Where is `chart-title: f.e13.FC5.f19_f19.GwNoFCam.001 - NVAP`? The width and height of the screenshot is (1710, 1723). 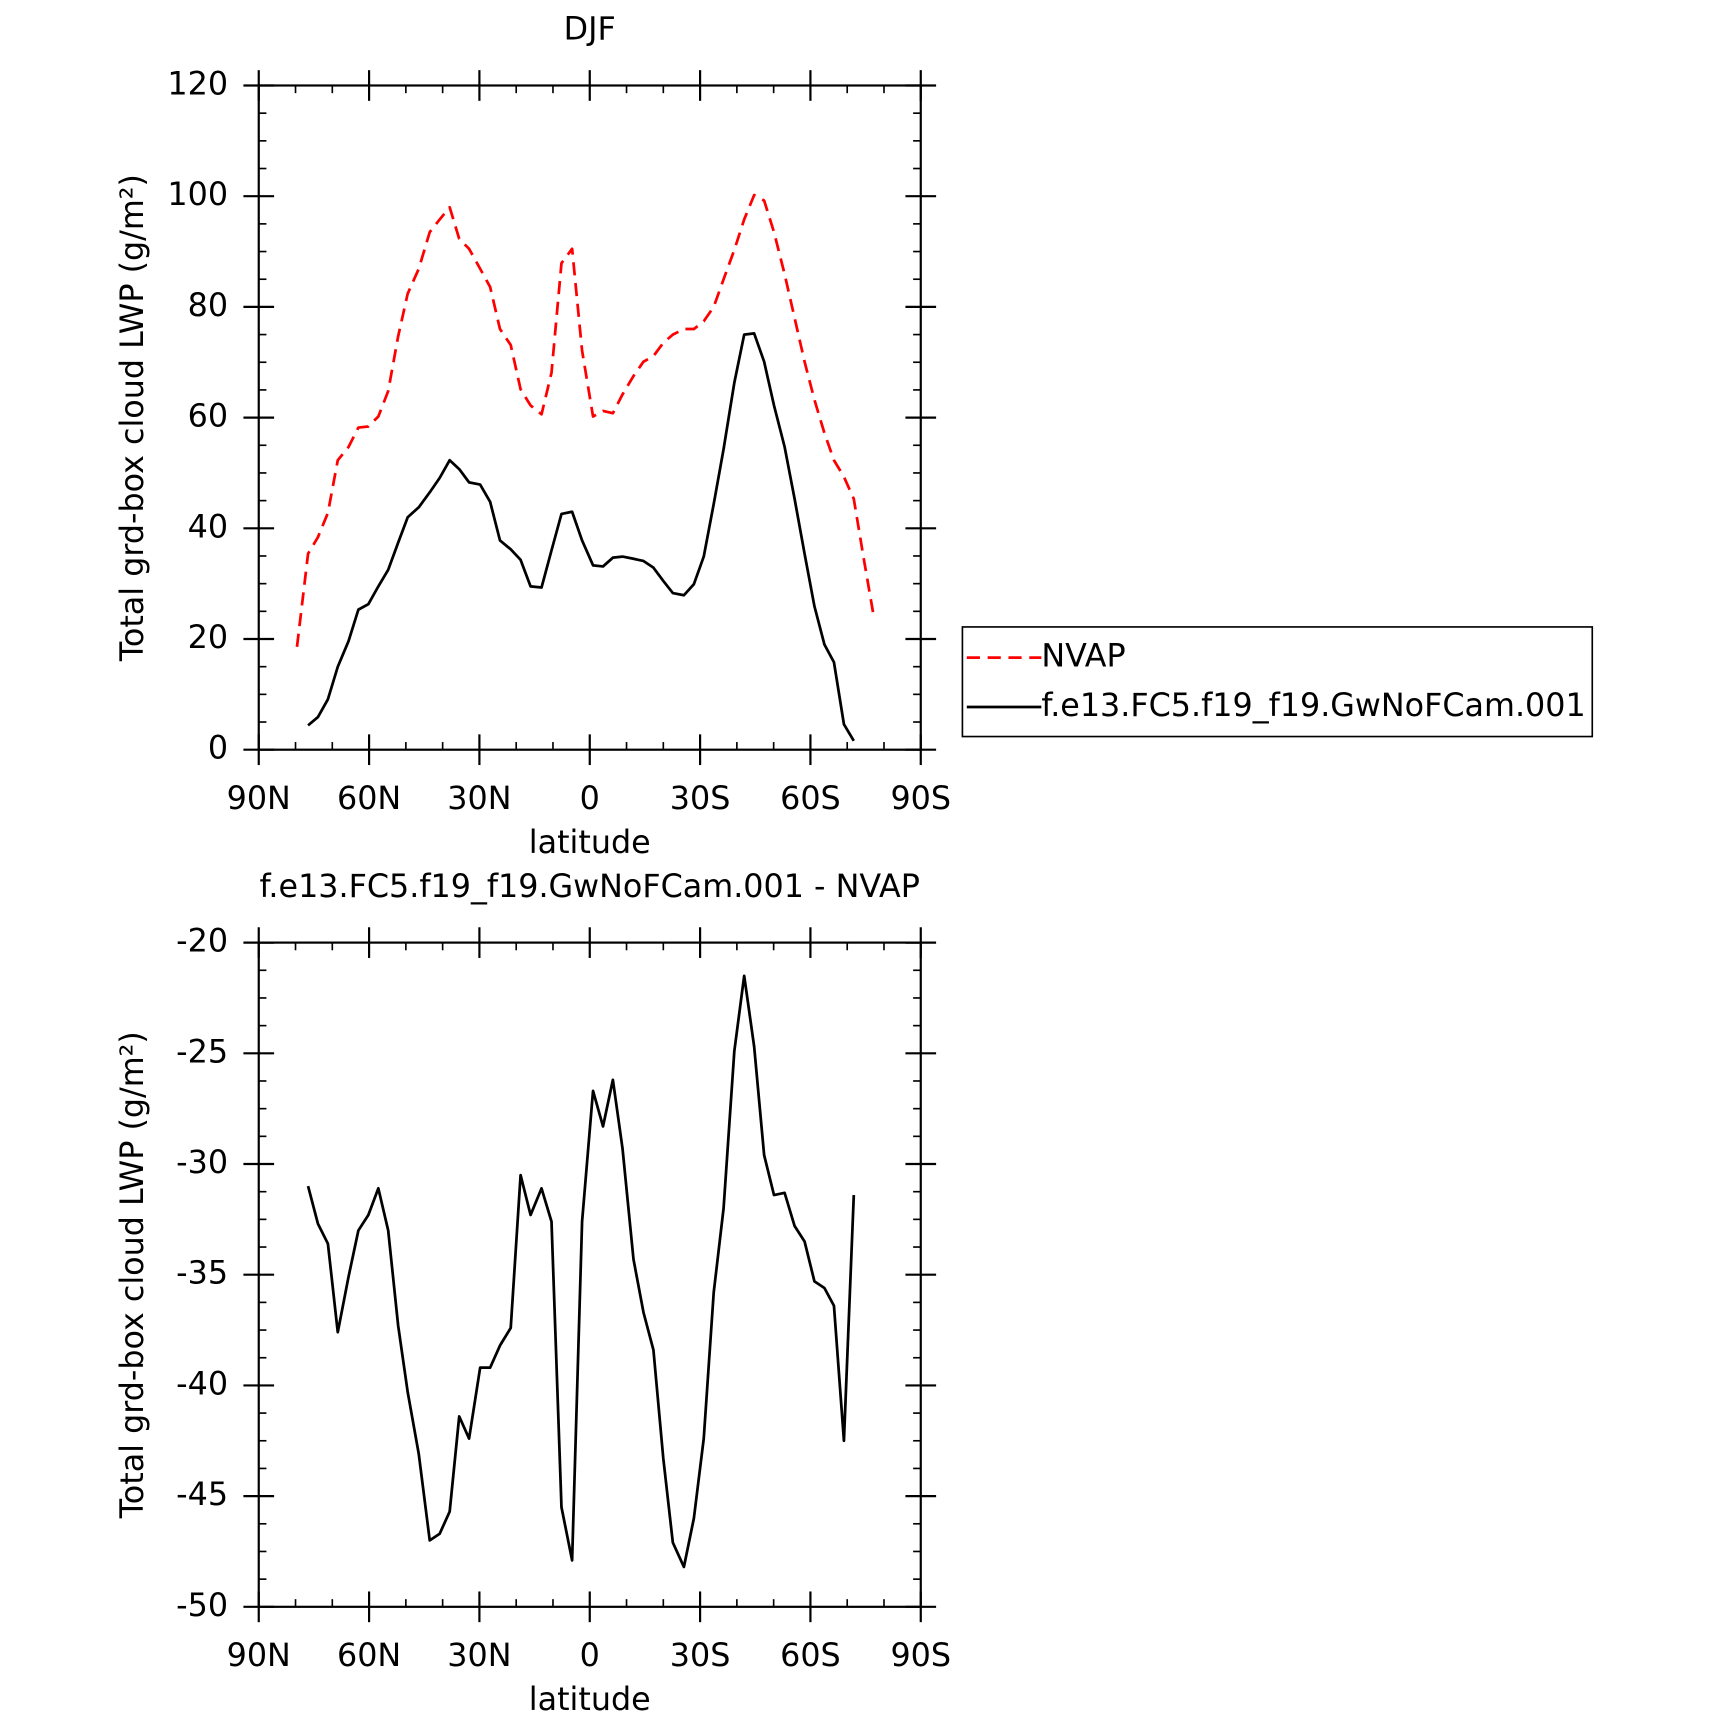
chart-title: f.e13.FC5.f19_f19.GwNoFCam.001 - NVAP is located at coordinates (590, 887).